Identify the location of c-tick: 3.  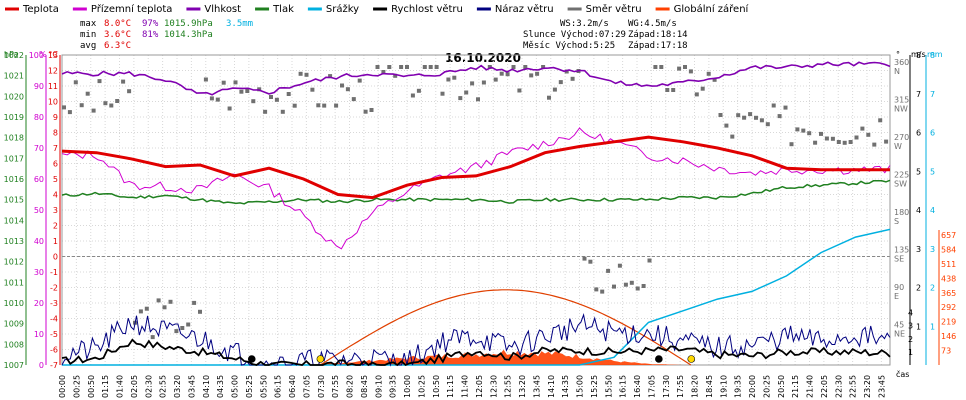
(55, 210).